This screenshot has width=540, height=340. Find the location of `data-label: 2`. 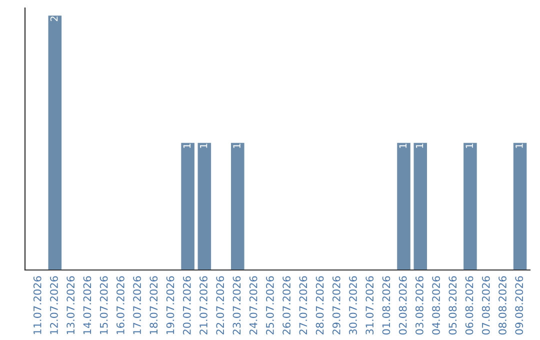

data-label: 2 is located at coordinates (54, 19).